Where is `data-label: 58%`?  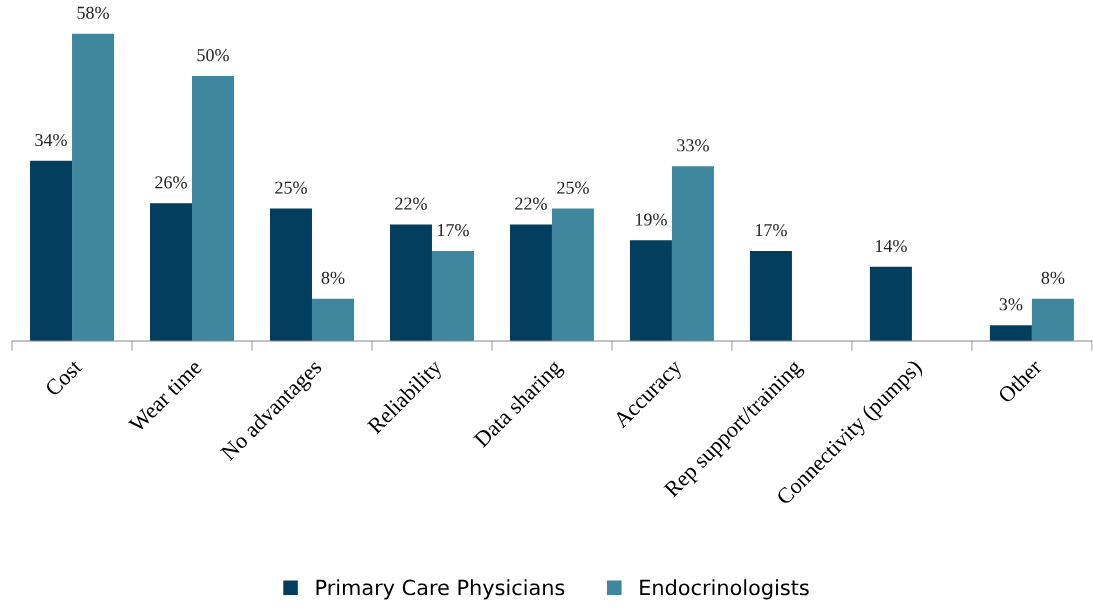 data-label: 58% is located at coordinates (93, 12).